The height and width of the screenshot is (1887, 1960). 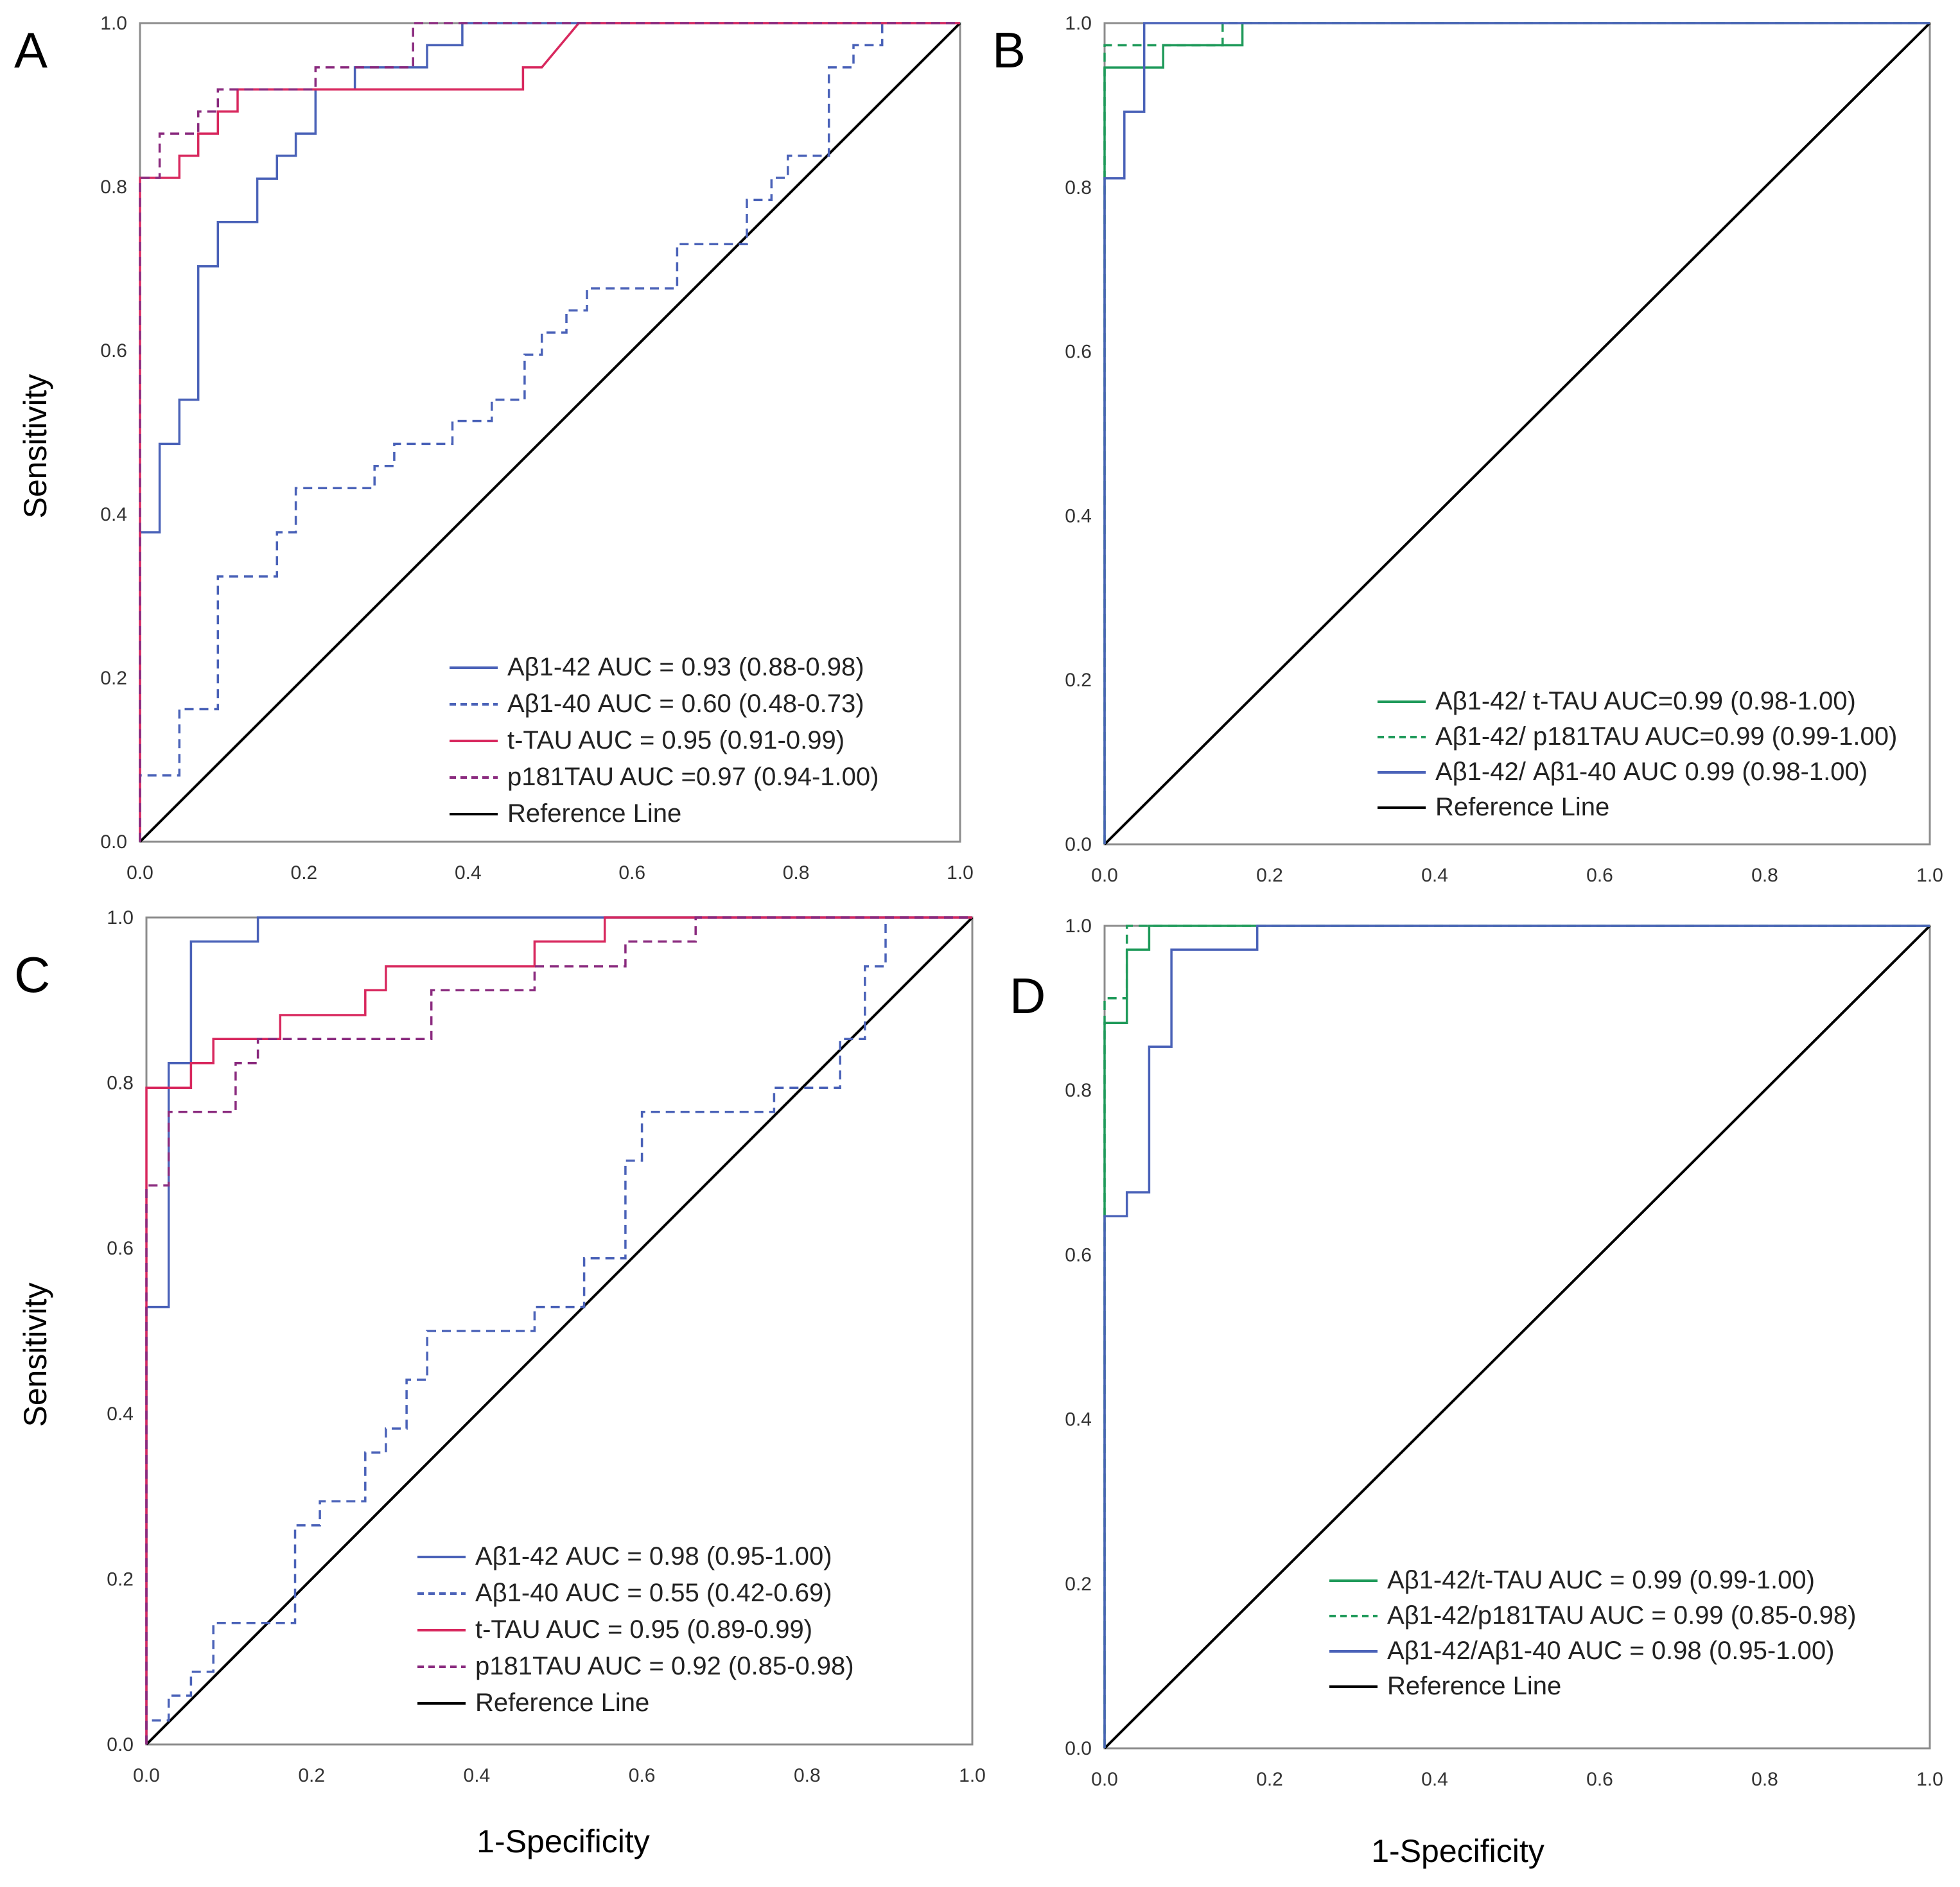 What do you see at coordinates (643, 1775) in the screenshot?
I see `x-tick-c: 0.6` at bounding box center [643, 1775].